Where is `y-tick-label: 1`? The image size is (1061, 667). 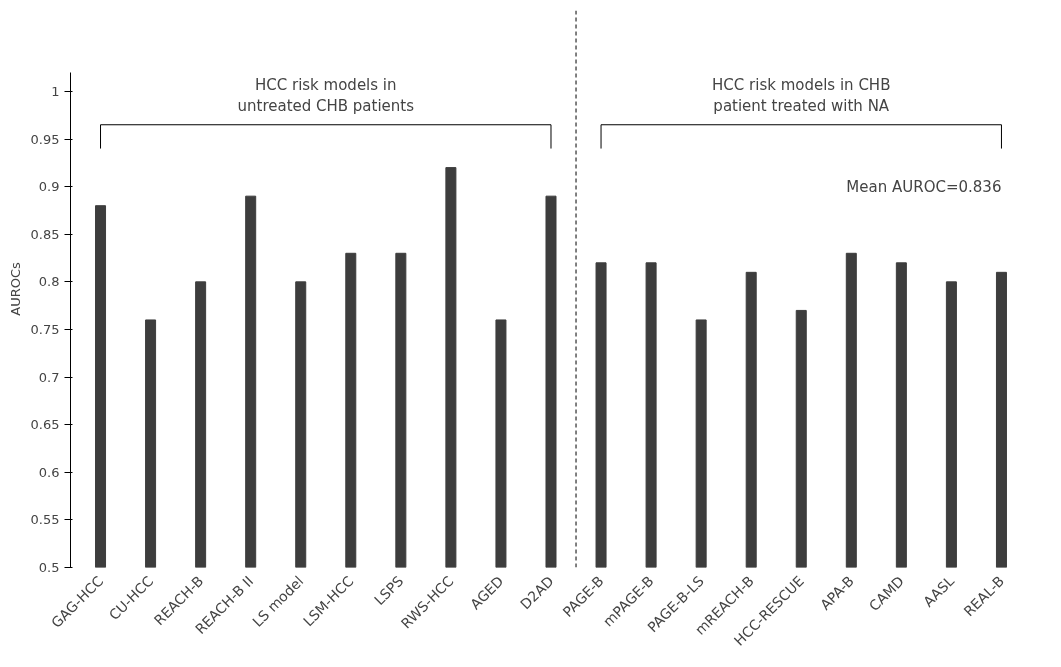 y-tick-label: 1 is located at coordinates (55, 91).